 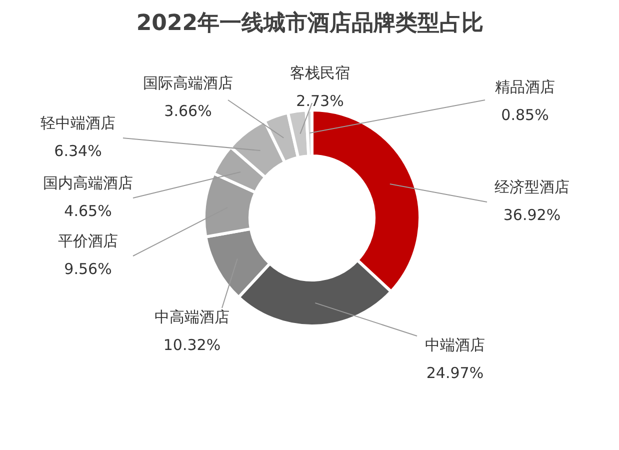 What do you see at coordinates (88, 269) in the screenshot?
I see `data-label: 9.56%` at bounding box center [88, 269].